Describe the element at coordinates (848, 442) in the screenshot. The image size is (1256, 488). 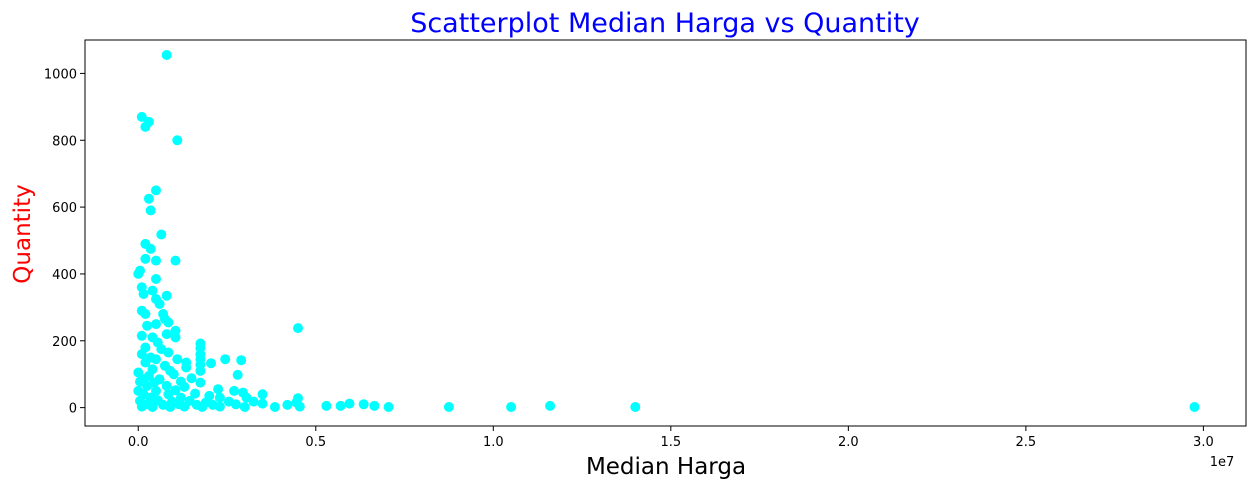
I see `x-tick-label: 2.0` at that location.